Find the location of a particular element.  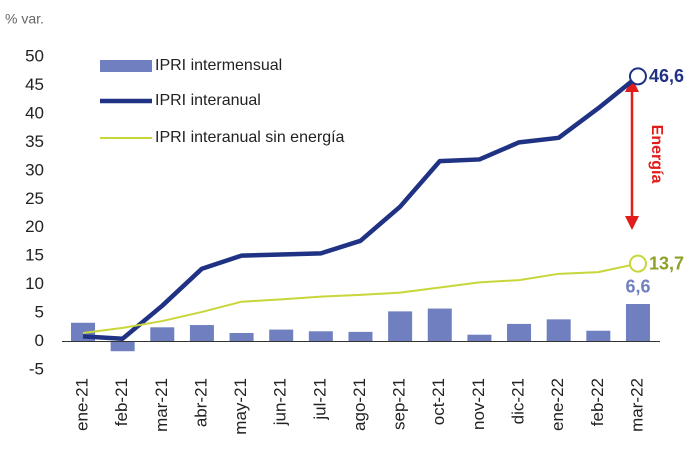

x-tick-label: mar-22 is located at coordinates (636, 405).